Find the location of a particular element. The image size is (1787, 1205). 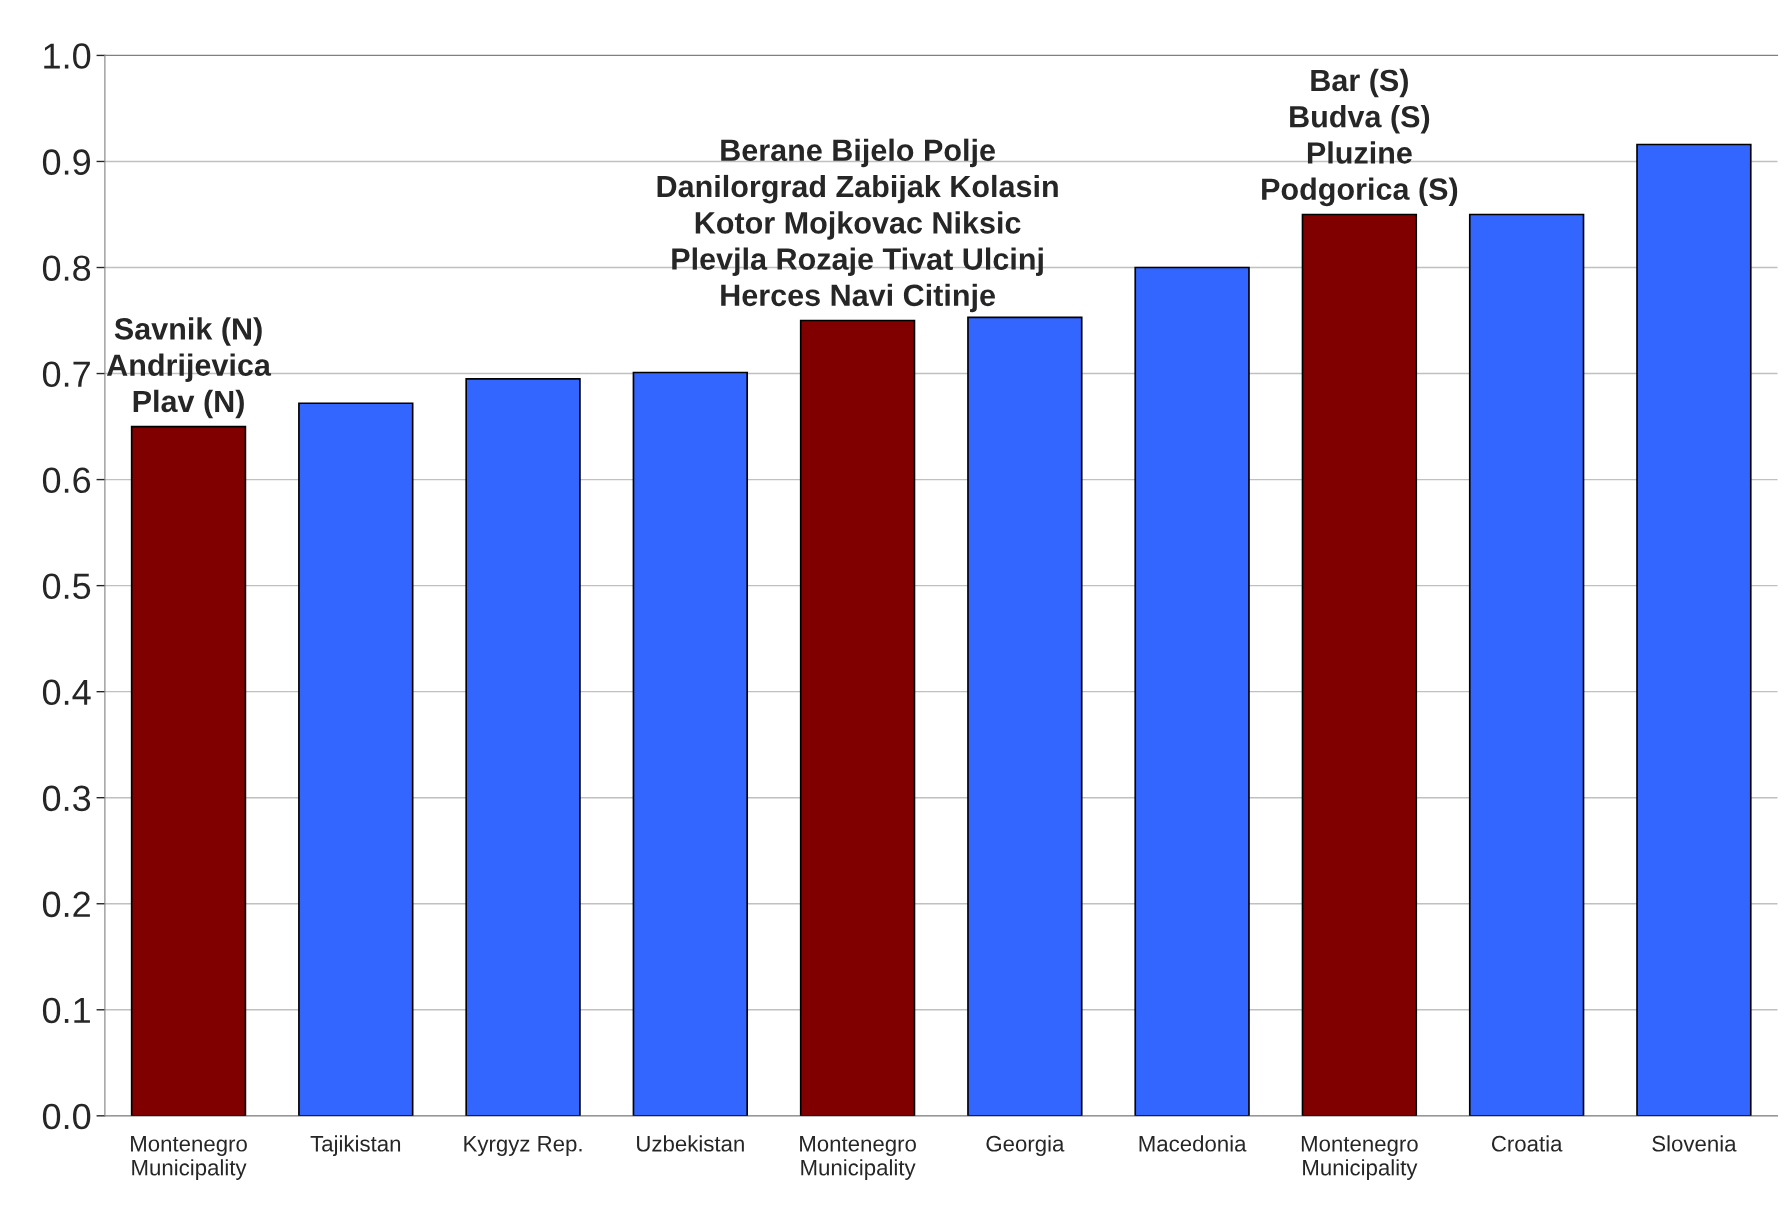

x-tick-label: Uzbekistan is located at coordinates (690, 1143).